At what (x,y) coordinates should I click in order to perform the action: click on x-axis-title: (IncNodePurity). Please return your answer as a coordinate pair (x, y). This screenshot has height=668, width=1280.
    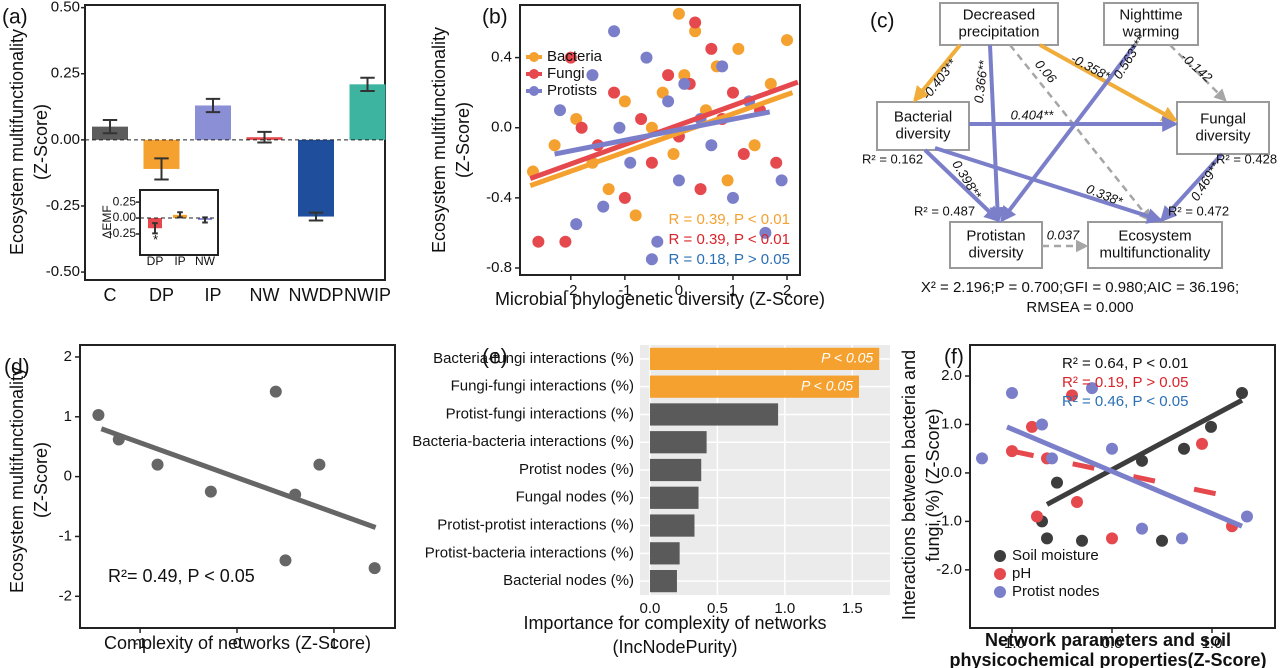
    Looking at the image, I should click on (674, 647).